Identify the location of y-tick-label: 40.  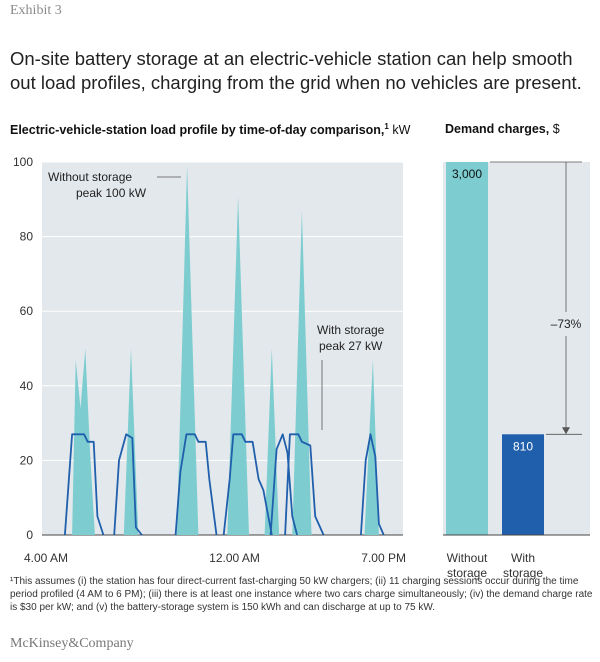
(27, 386).